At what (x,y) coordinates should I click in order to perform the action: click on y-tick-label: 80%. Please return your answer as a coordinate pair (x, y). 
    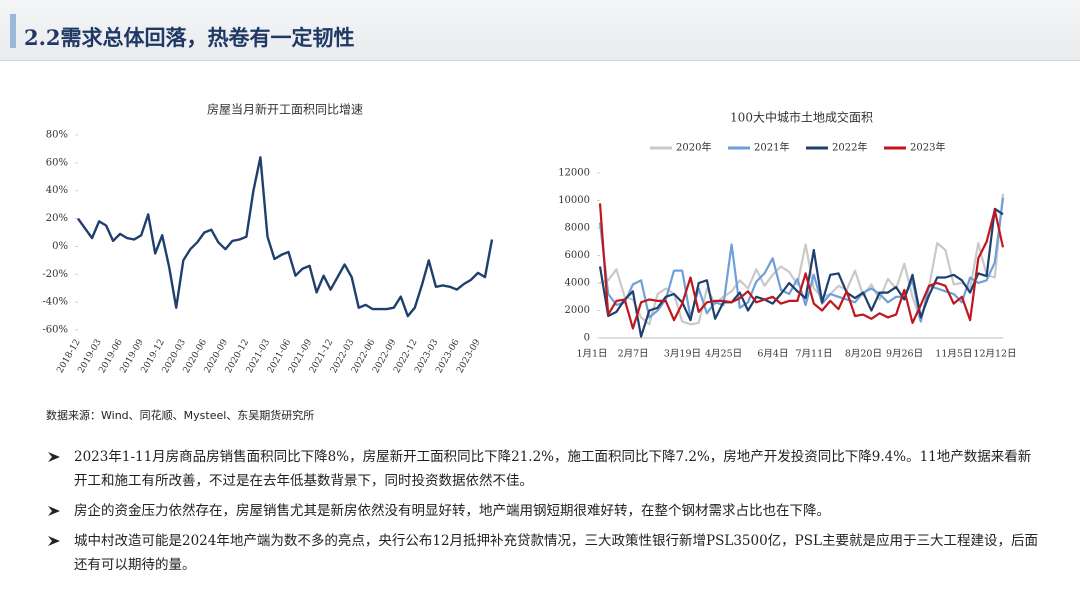
    Looking at the image, I should click on (57, 135).